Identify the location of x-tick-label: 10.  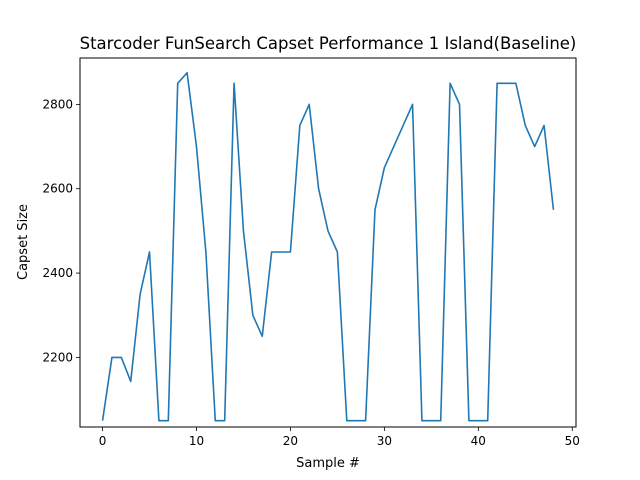
(196, 441).